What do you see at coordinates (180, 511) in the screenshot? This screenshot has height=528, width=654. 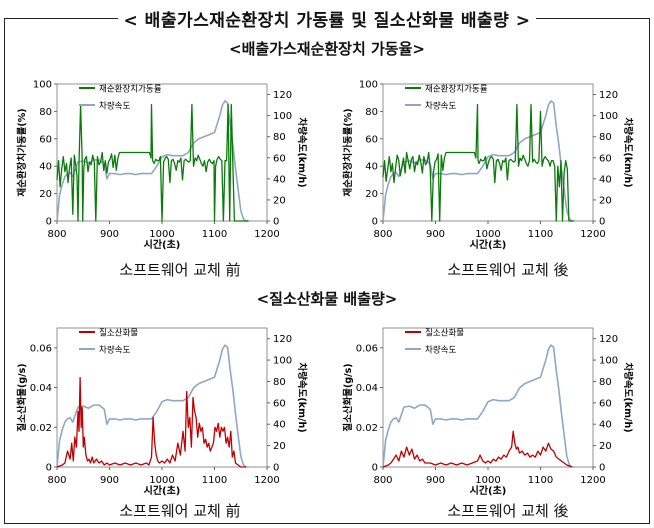 I see `caption-before-bottom: 소프트웨어 교체 前` at bounding box center [180, 511].